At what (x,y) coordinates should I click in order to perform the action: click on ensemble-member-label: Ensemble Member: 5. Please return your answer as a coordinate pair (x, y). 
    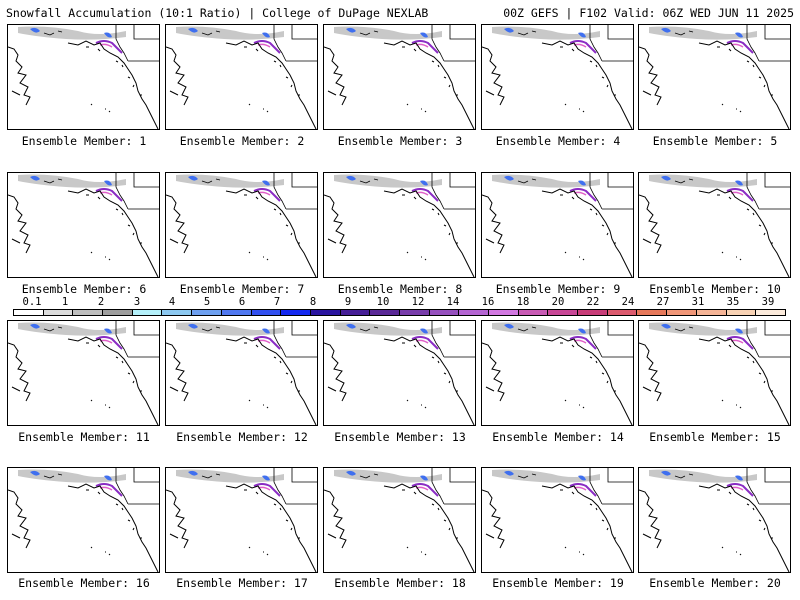
    Looking at the image, I should click on (715, 141).